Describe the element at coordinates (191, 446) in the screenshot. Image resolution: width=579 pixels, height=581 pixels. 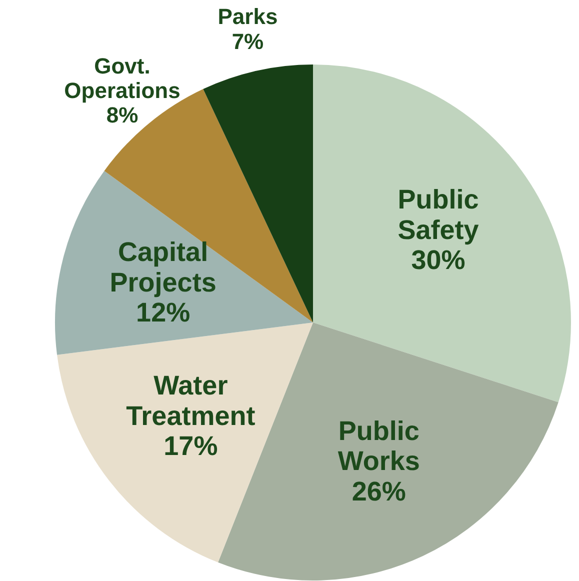
I see `data-label: 17%` at that location.